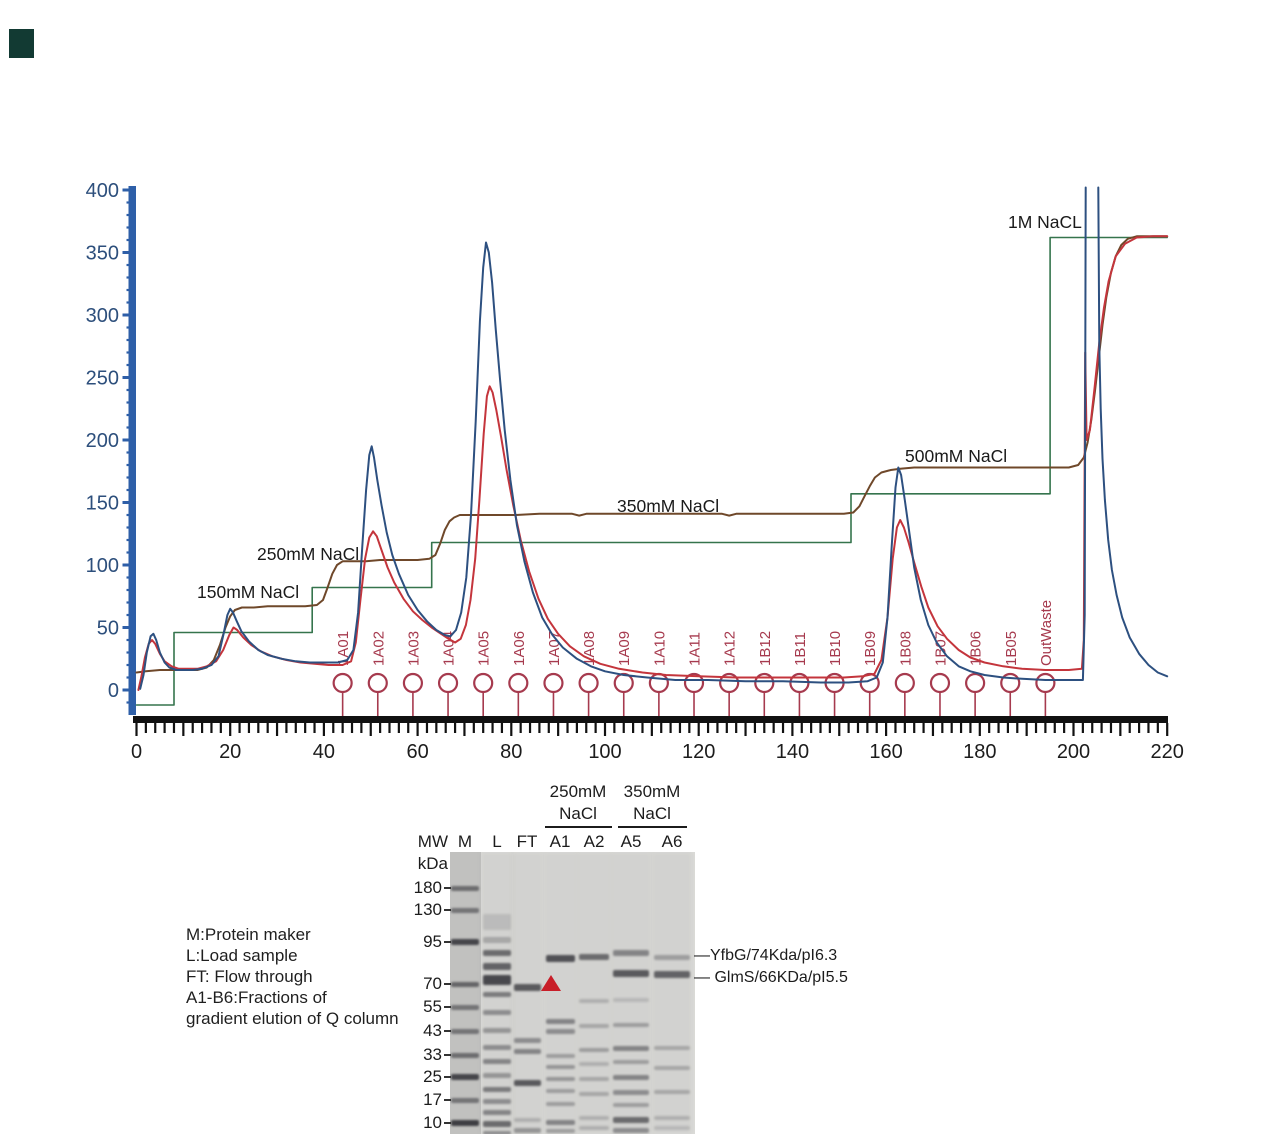  What do you see at coordinates (1073, 752) in the screenshot?
I see `x-axis-label: 200` at bounding box center [1073, 752].